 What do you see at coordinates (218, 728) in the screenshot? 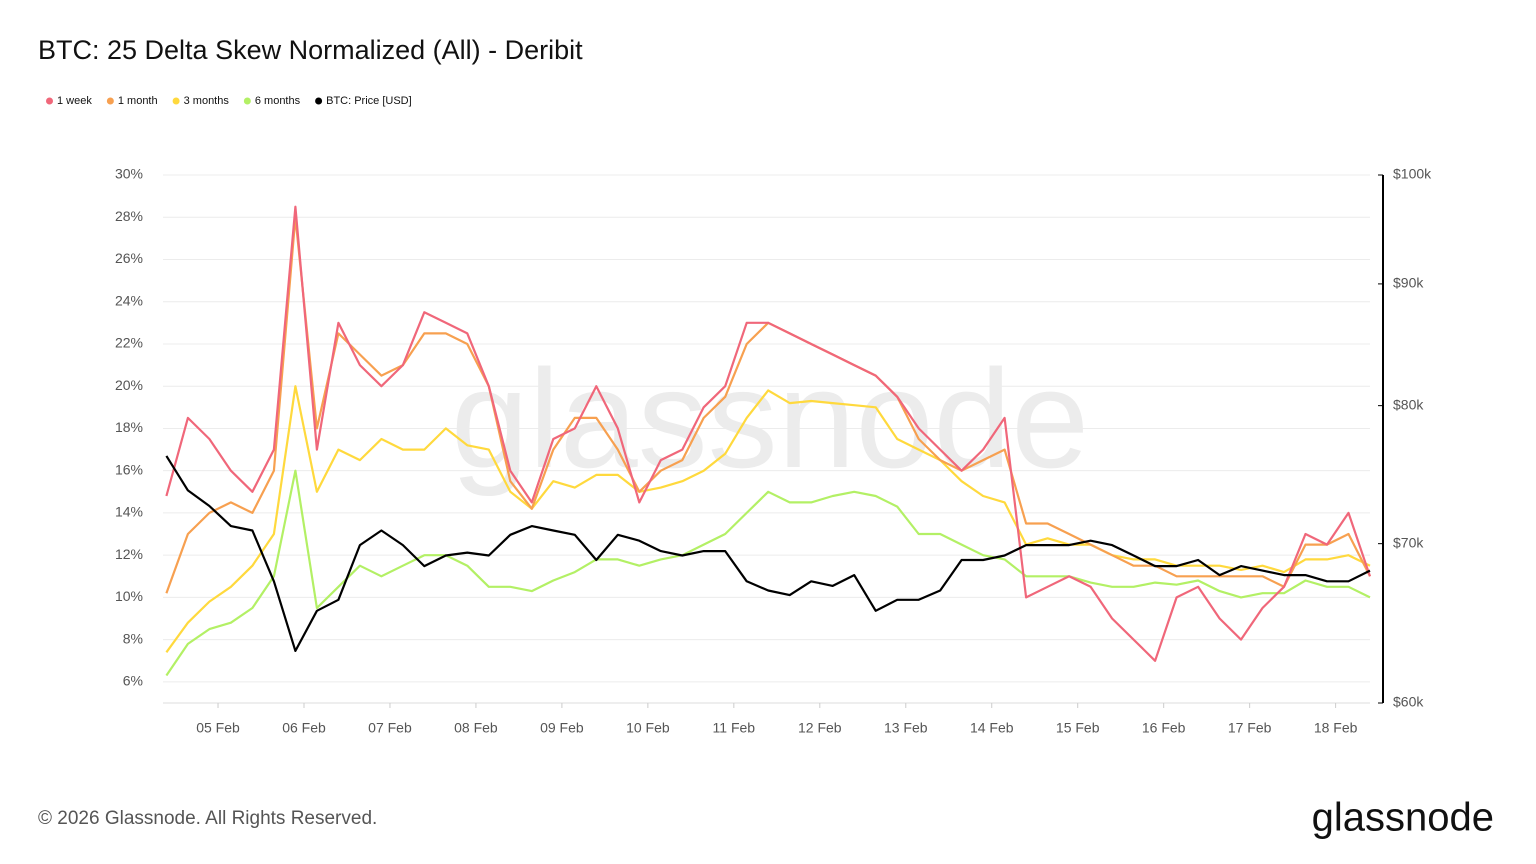
I see `x-tick-label: 05 Feb` at bounding box center [218, 728].